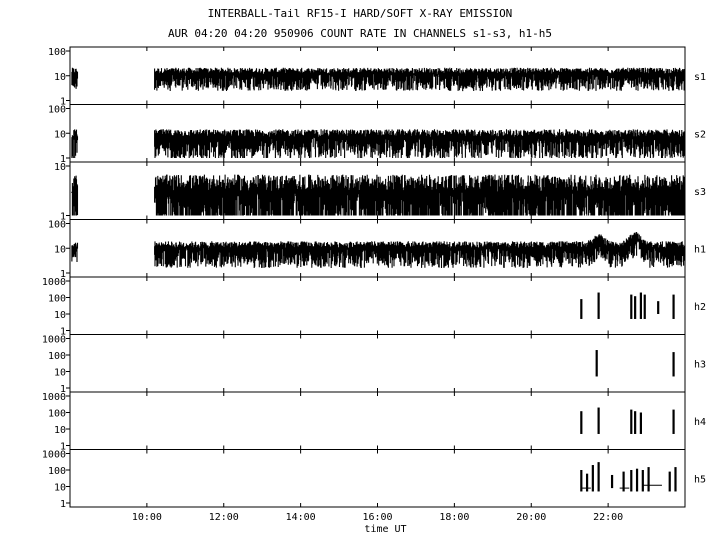 The height and width of the screenshot is (550, 720). I want to click on panel-frame-h3, so click(377, 363).